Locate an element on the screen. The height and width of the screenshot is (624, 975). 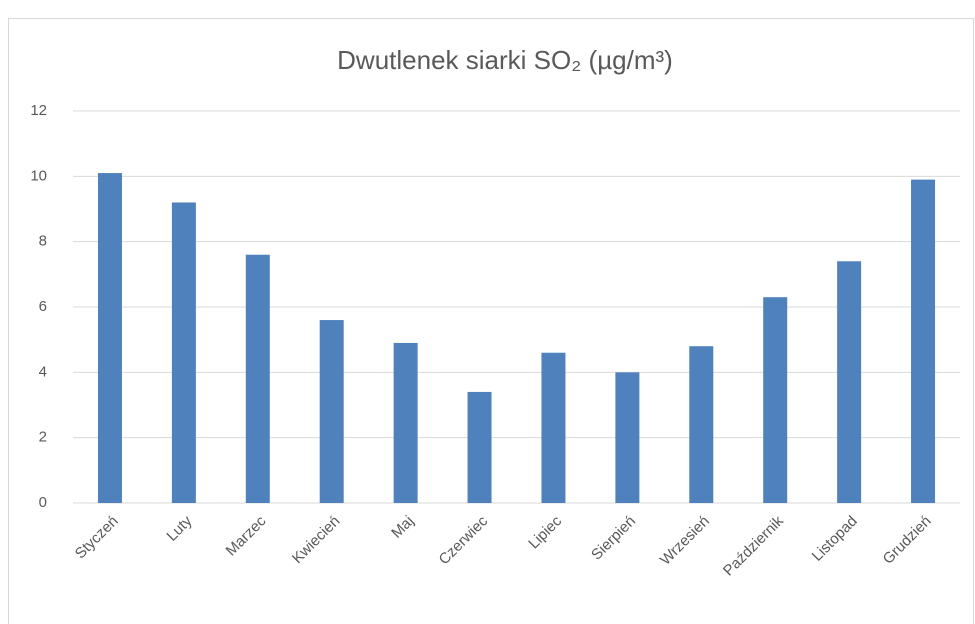
y-tick-label: 6 is located at coordinates (43, 306).